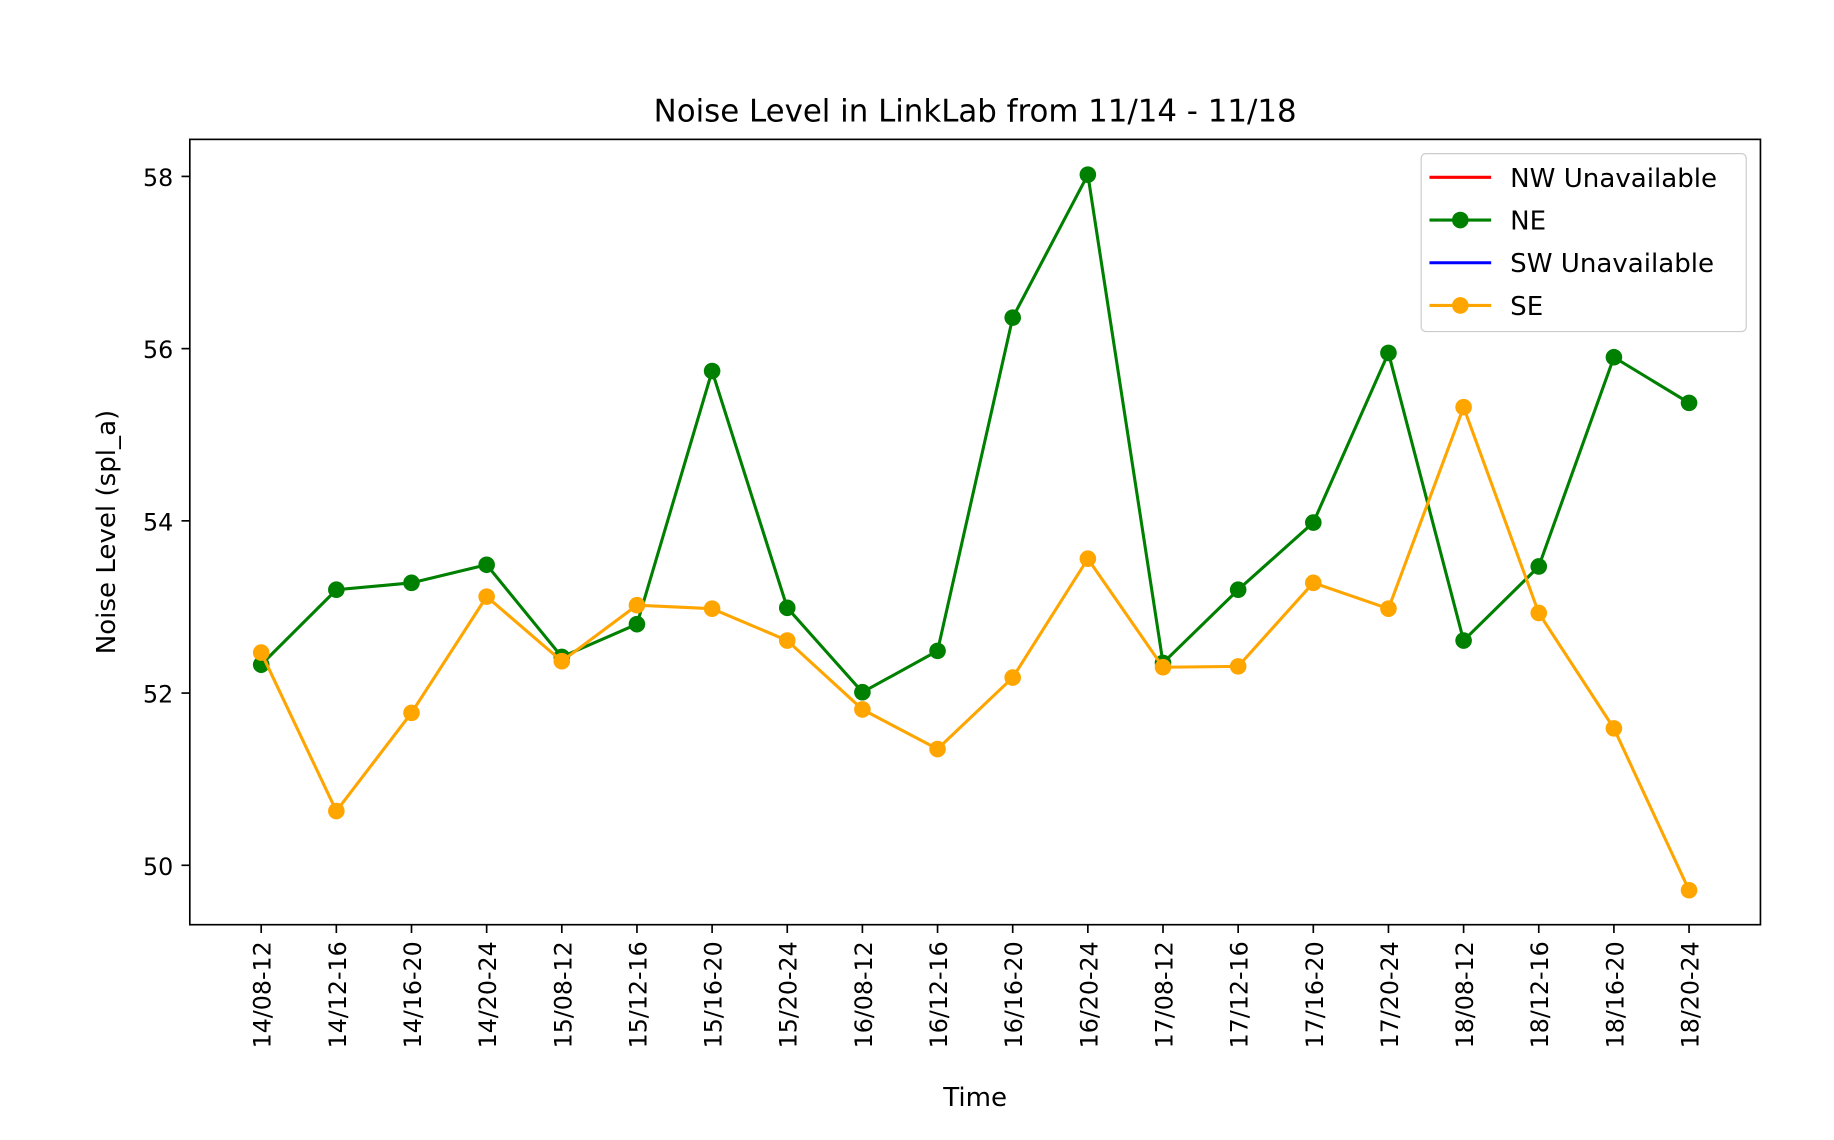  What do you see at coordinates (338, 994) in the screenshot?
I see `x-tick-label: 14/12-16` at bounding box center [338, 994].